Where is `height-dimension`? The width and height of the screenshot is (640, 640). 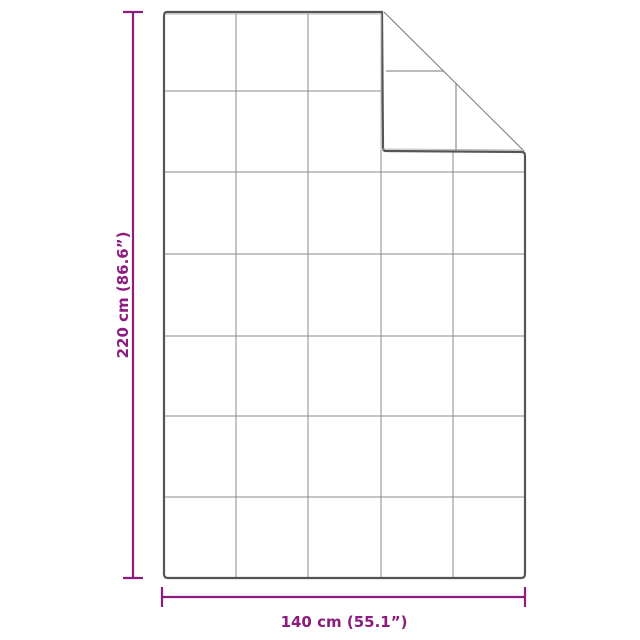 height-dimension is located at coordinates (133, 295).